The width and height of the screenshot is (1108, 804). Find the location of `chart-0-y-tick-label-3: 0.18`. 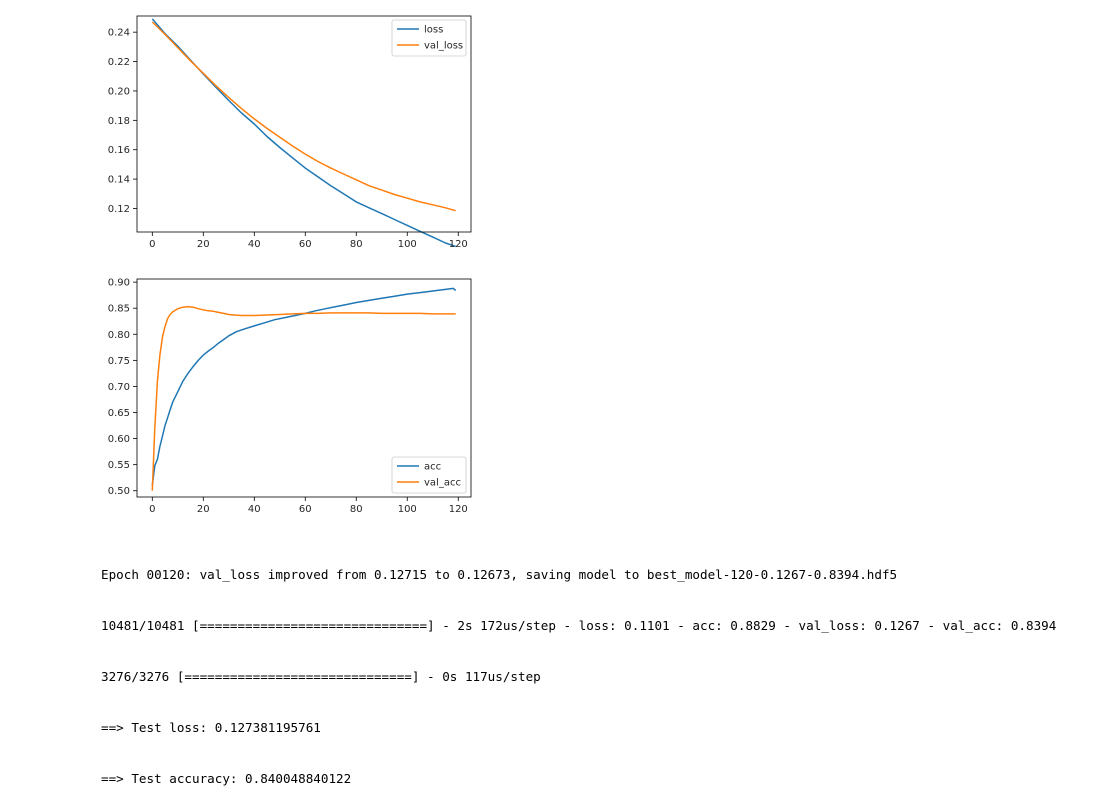

chart-0-y-tick-label-3: 0.18 is located at coordinates (119, 121).